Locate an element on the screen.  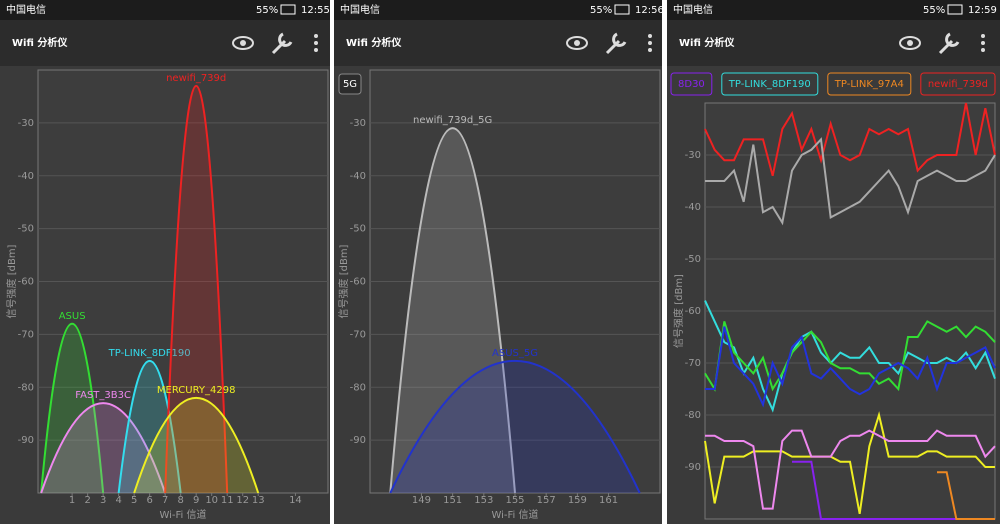
x-tick-label: 155 is located at coordinates (514, 500).